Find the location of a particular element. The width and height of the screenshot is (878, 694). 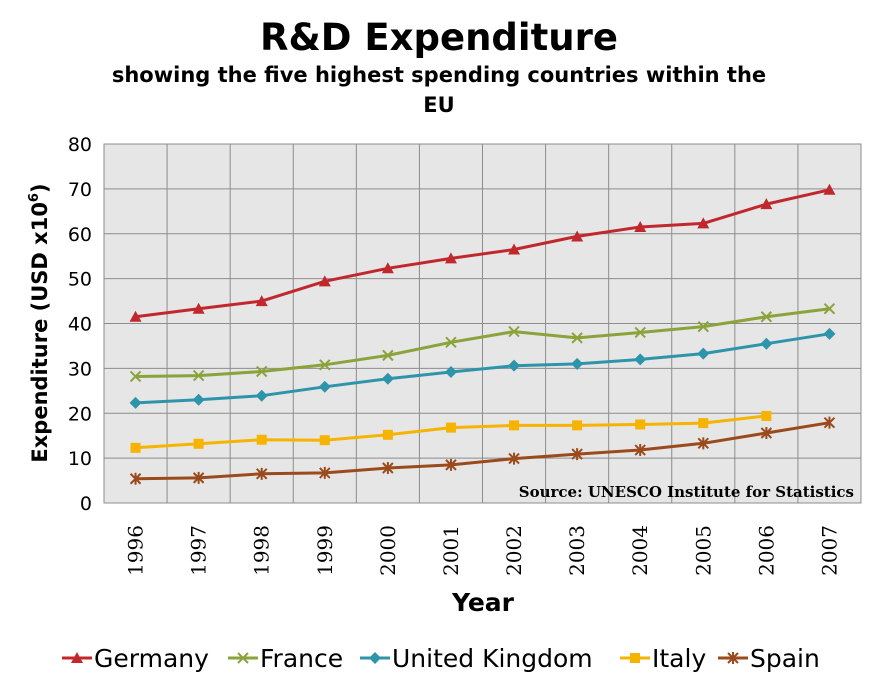

y-axis-title-suffix: ) is located at coordinates (40, 188).